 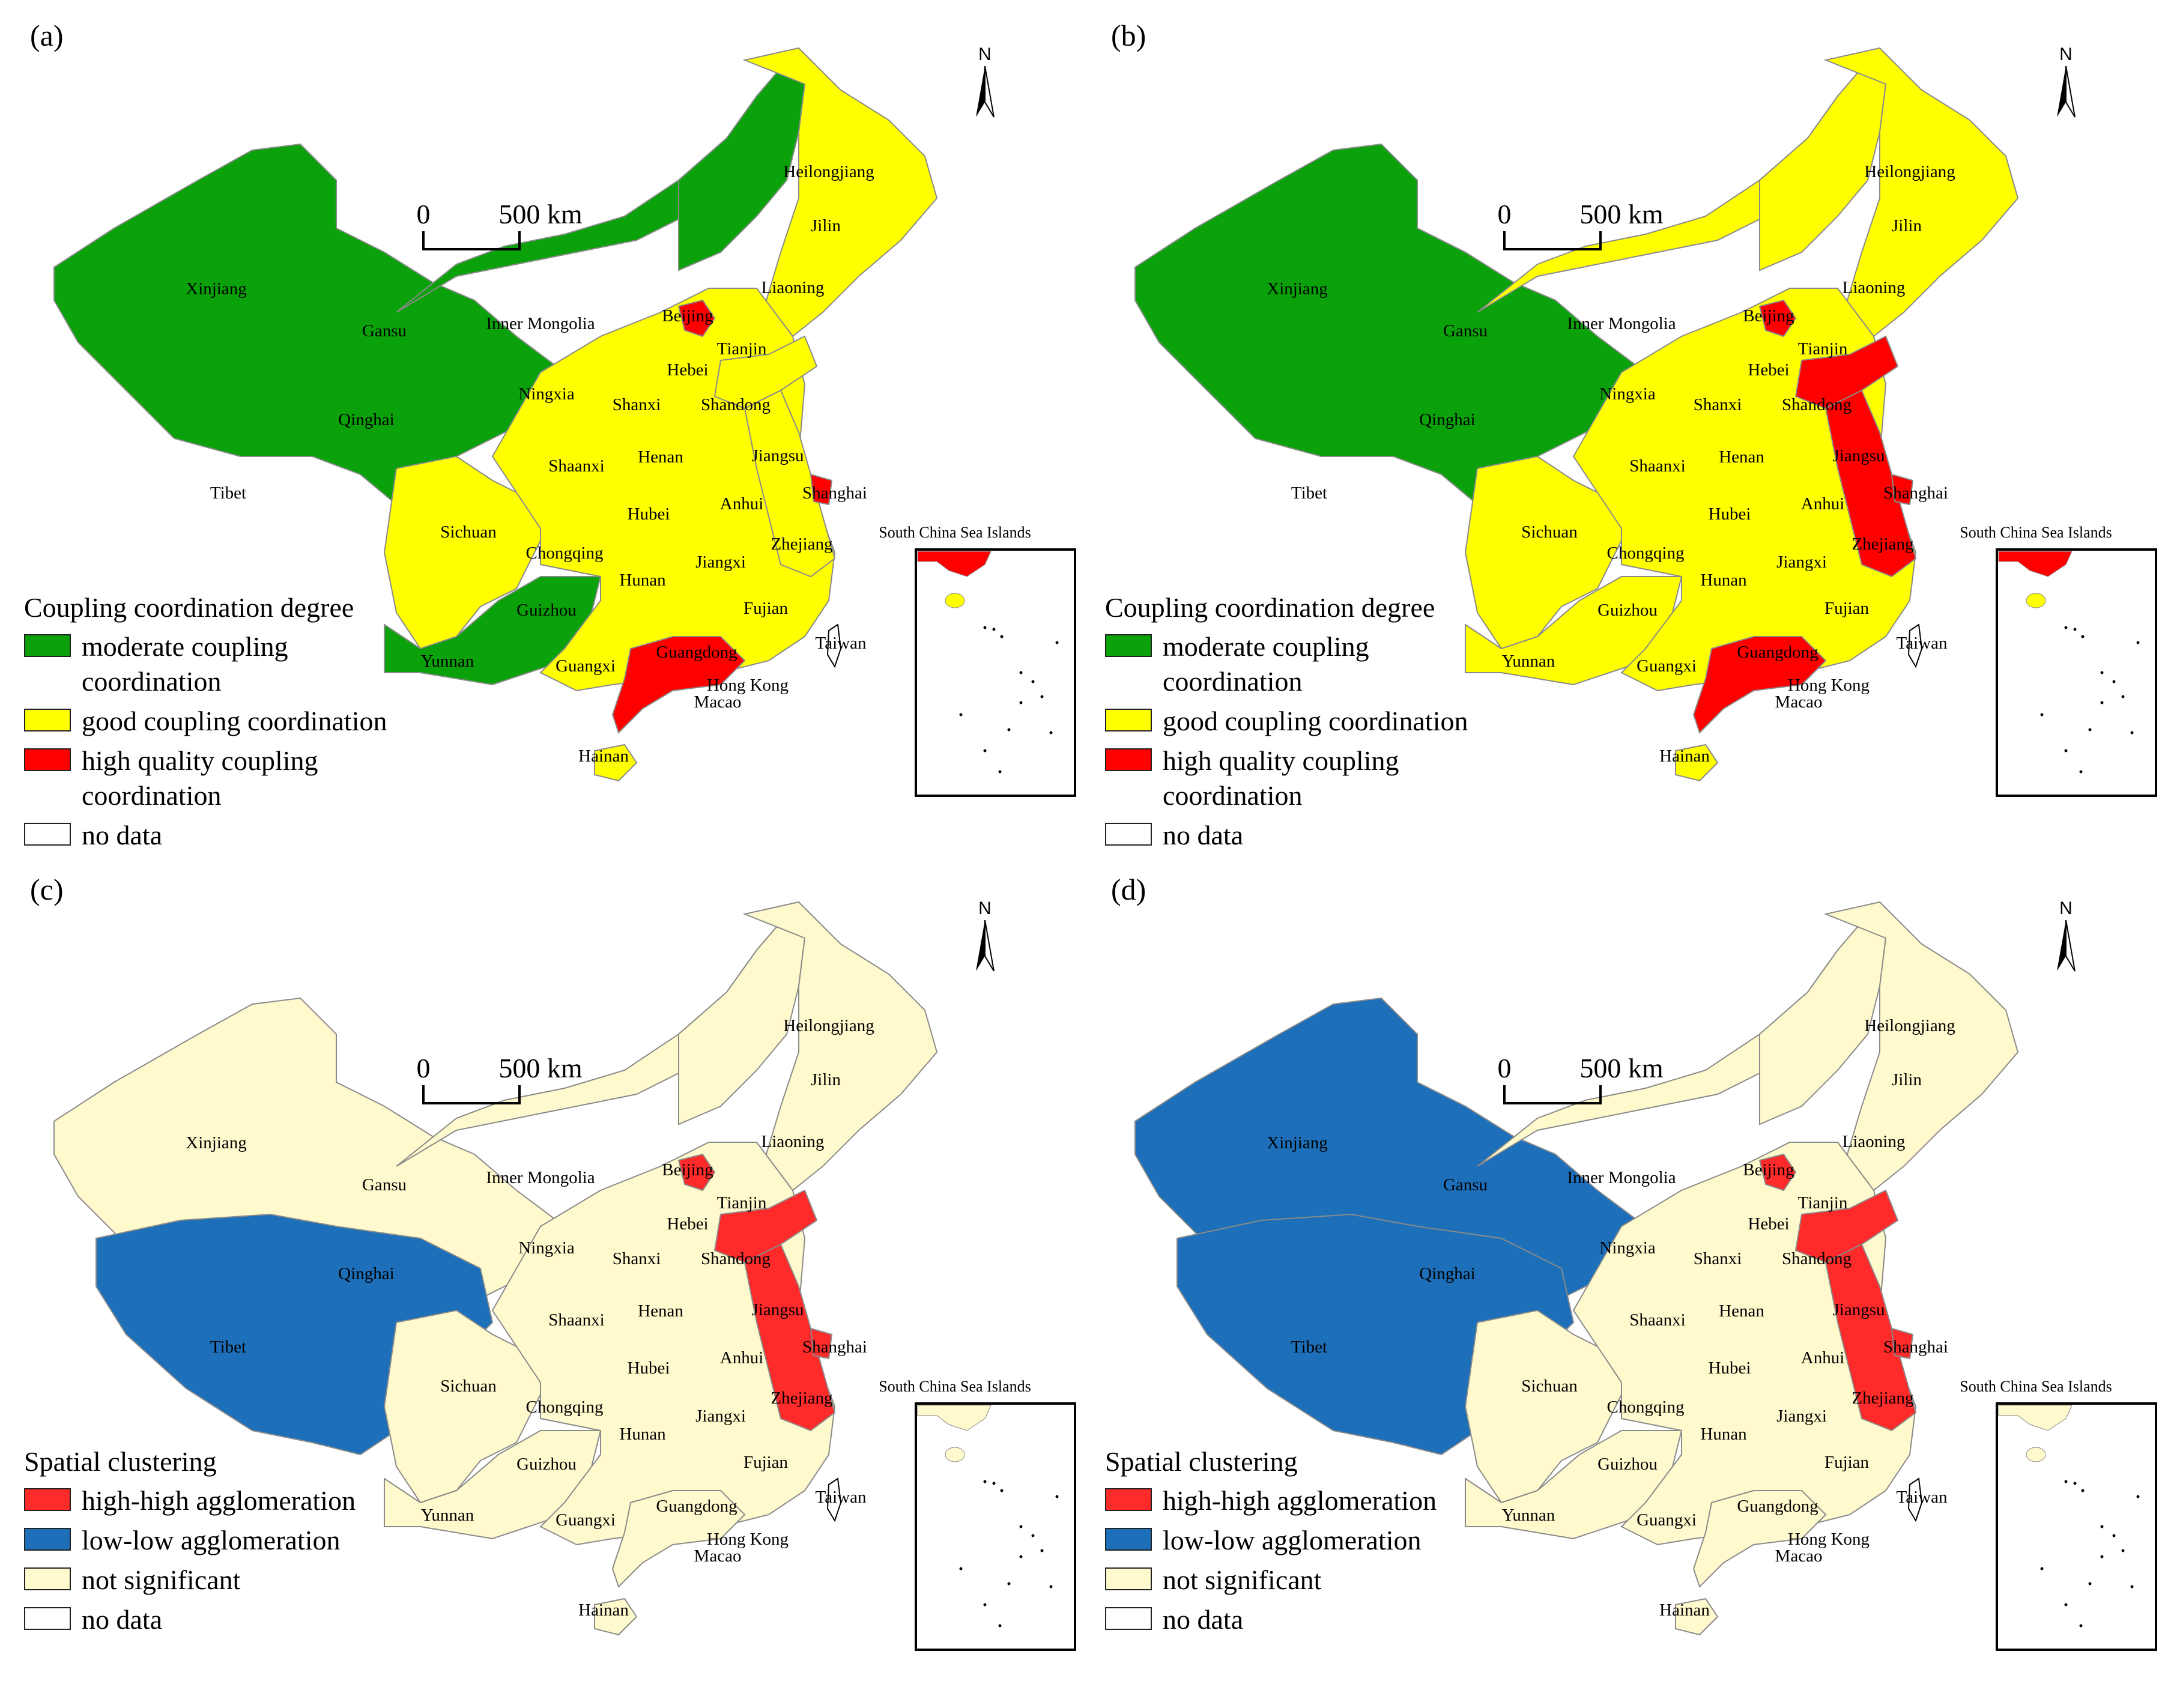 I want to click on province-label: Hunan, so click(x=642, y=1434).